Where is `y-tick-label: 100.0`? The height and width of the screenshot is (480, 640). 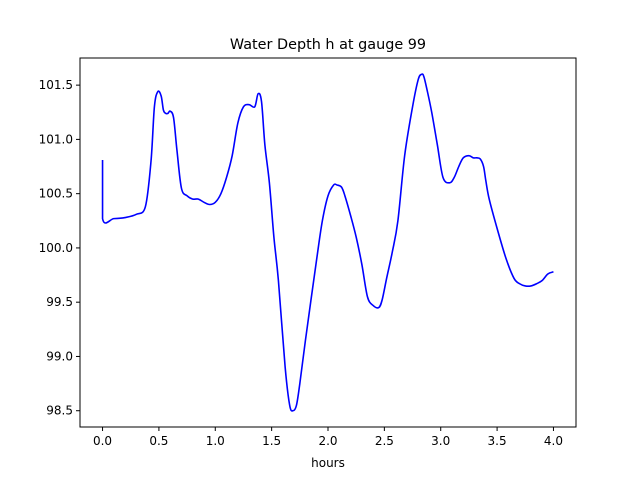 y-tick-label: 100.0 is located at coordinates (56, 248).